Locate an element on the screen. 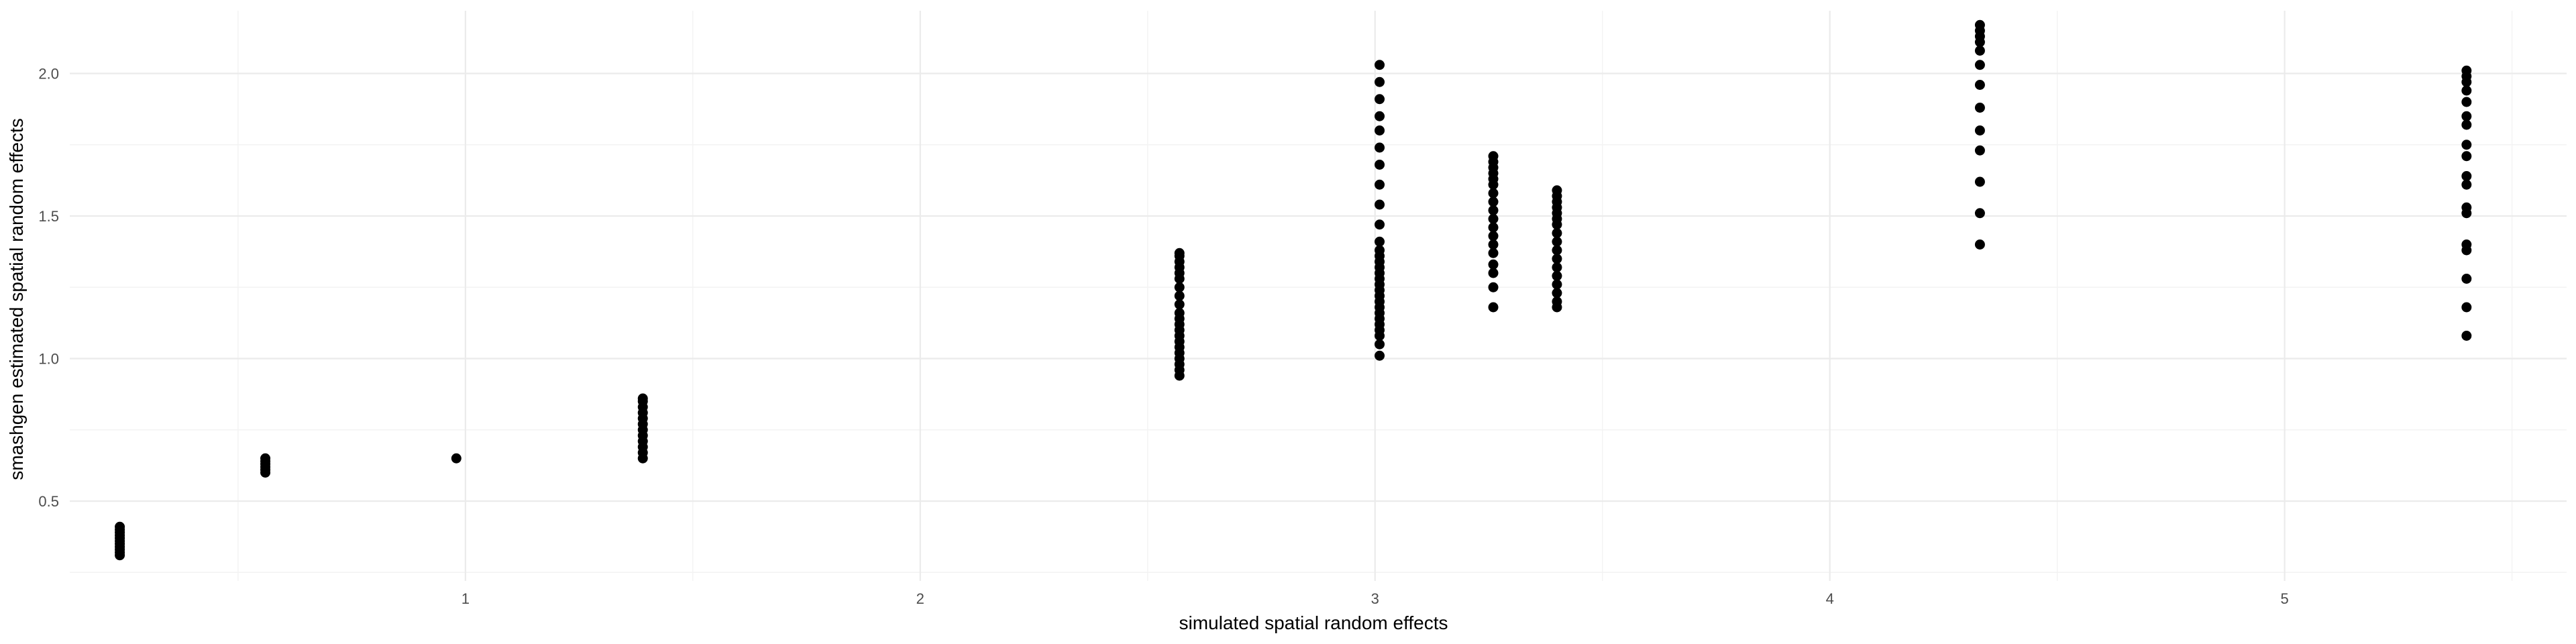 This screenshot has width=2576, height=644. y-tick-label: 2.0 is located at coordinates (48, 74).